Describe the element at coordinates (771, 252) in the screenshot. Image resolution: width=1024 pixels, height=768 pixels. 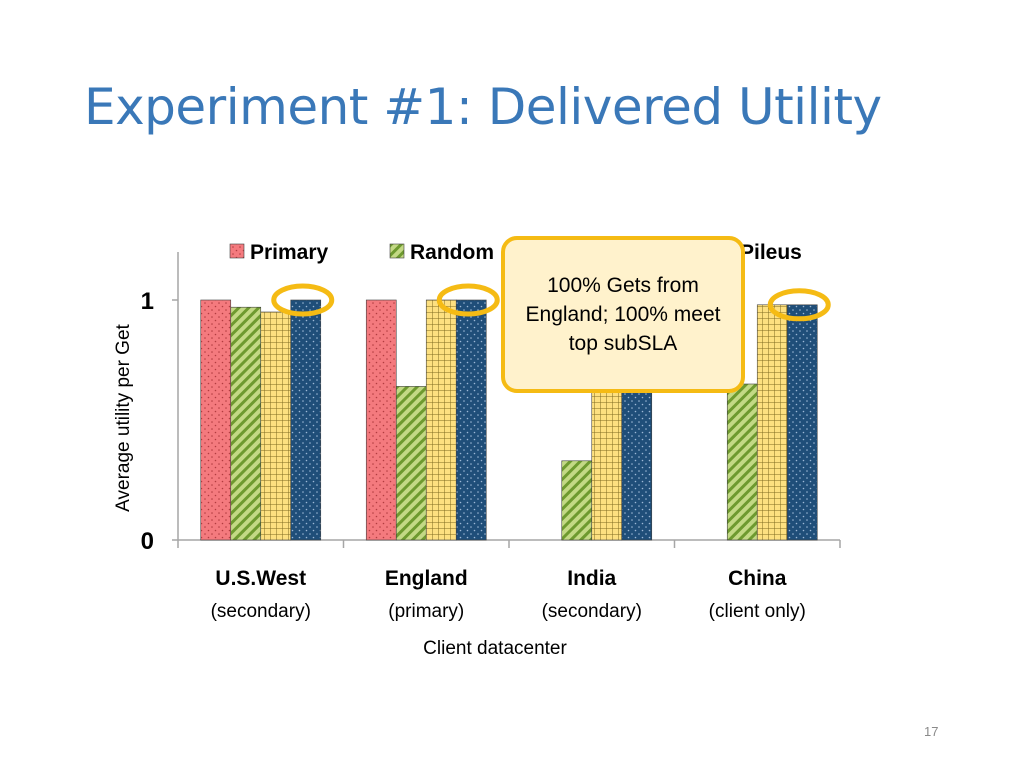
I see `legend-label: Pileus` at that location.